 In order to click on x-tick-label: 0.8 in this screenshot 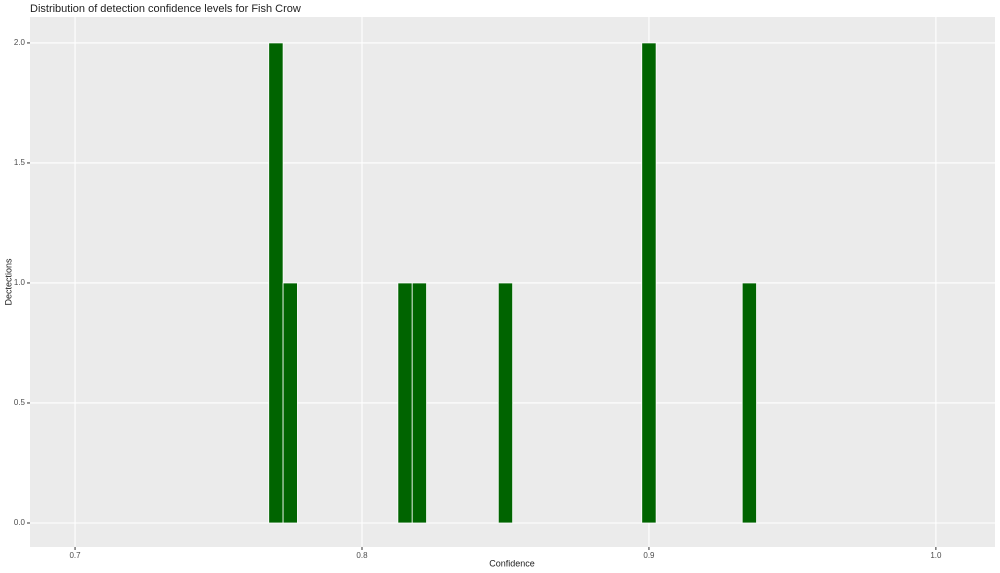, I will do `click(362, 555)`.